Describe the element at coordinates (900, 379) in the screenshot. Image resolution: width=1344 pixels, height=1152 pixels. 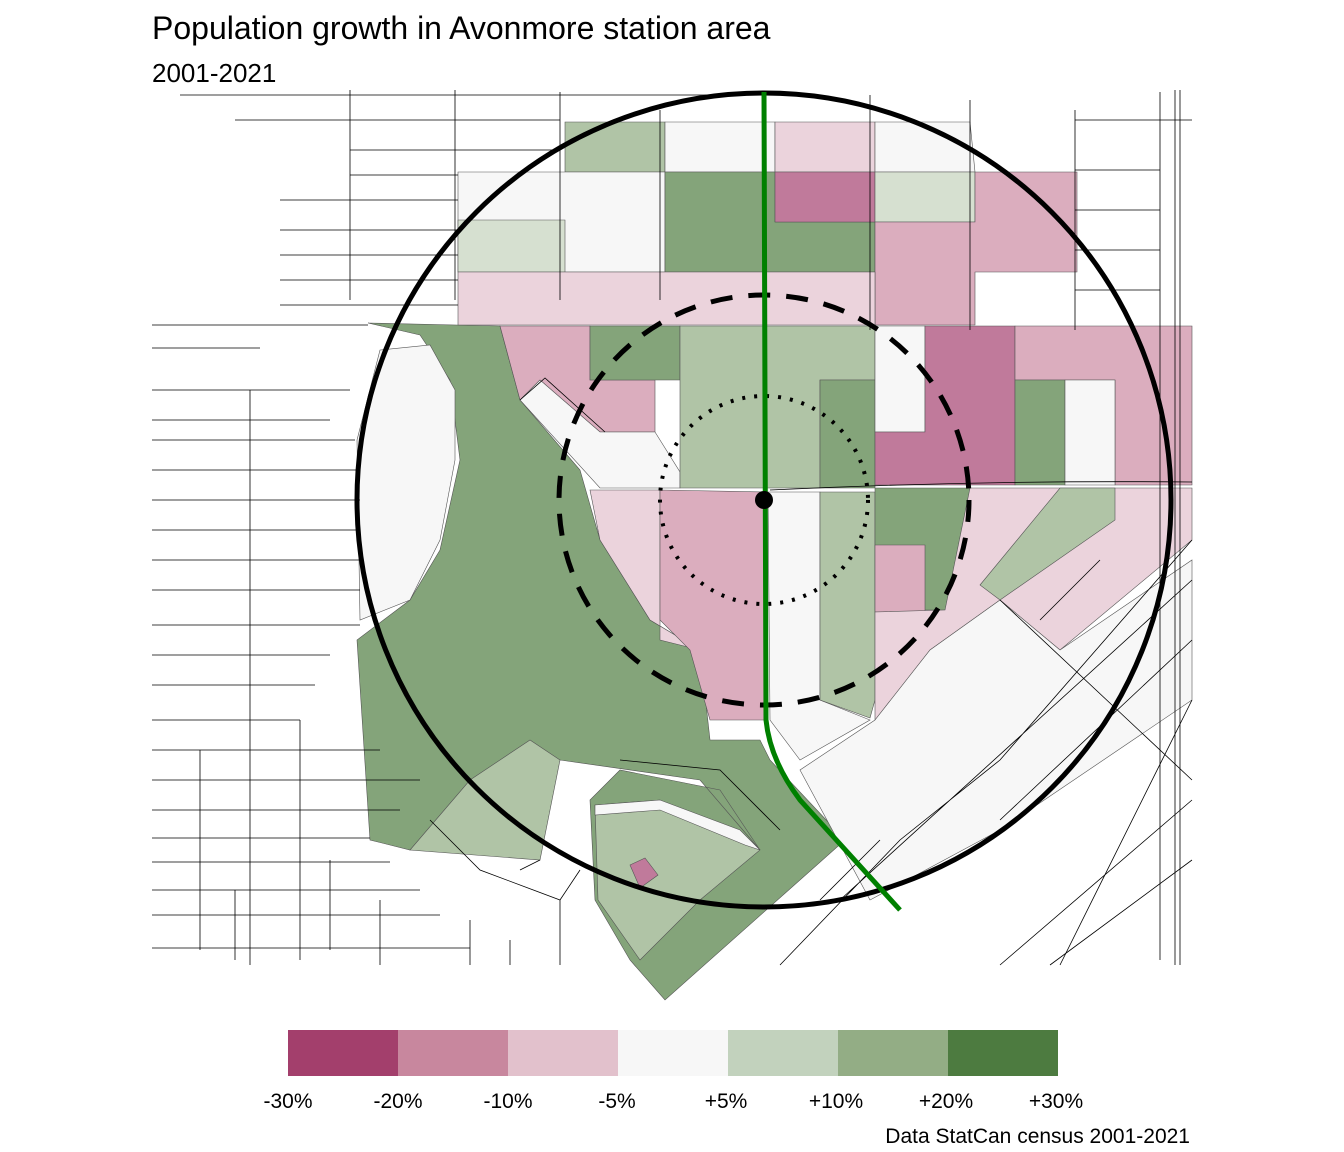
I see `area-white-c5` at that location.